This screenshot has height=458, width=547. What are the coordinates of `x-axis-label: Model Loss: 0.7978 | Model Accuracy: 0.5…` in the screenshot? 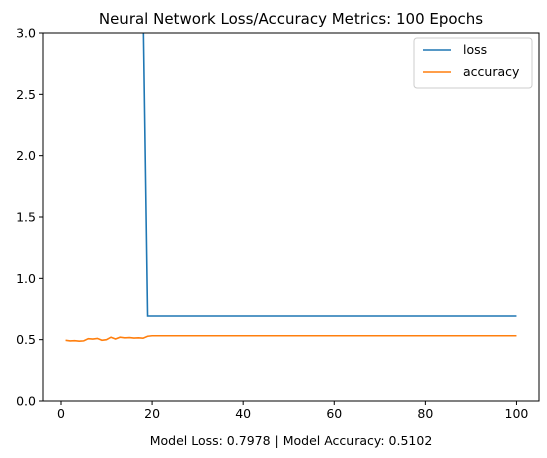 It's located at (291, 440).